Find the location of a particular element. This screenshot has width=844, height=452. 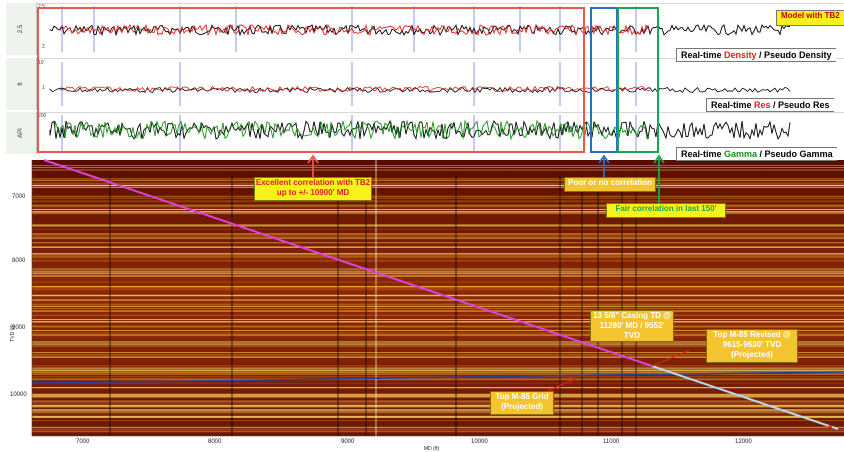

density-tick-bottom: 2 is located at coordinates (43, 47).